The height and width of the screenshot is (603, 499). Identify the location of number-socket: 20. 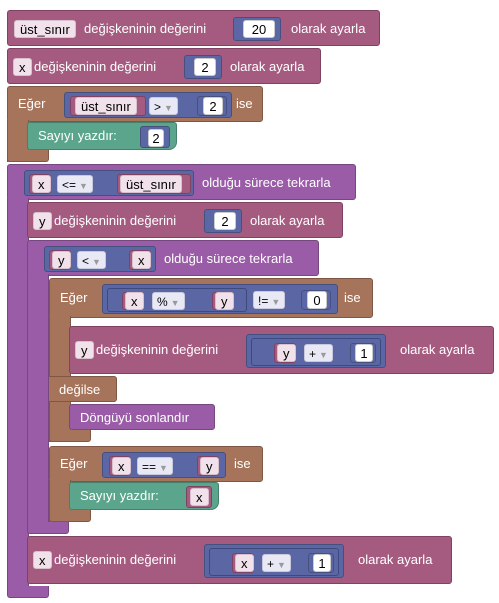
(257, 29).